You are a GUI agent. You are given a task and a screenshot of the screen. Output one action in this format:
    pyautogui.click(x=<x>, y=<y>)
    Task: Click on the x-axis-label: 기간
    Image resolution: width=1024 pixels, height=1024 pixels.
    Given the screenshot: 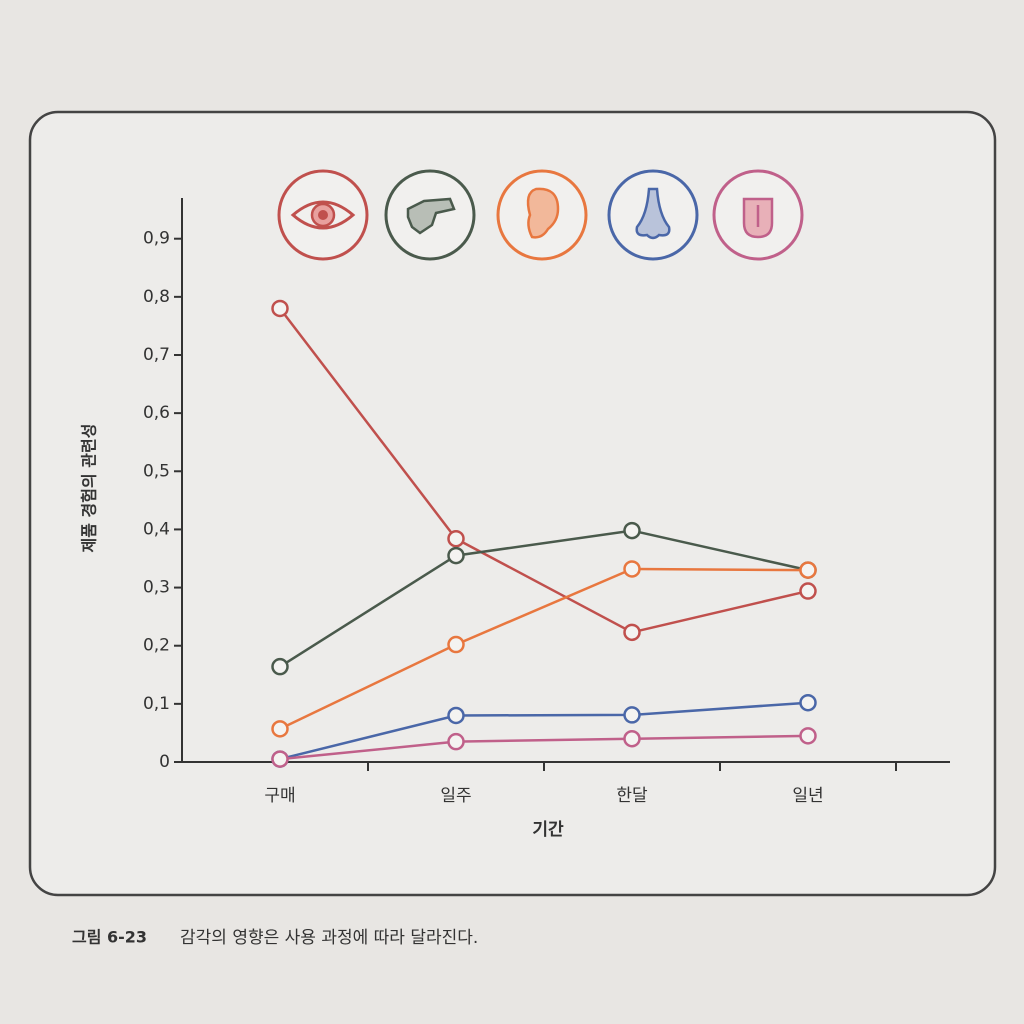 What is the action you would take?
    pyautogui.click(x=548, y=830)
    